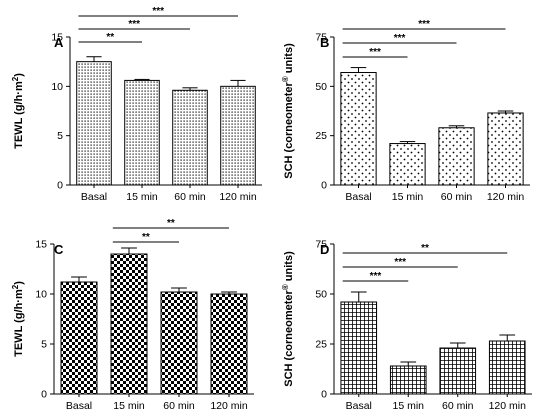  What do you see at coordinates (324, 42) in the screenshot?
I see `panel-letter: B` at bounding box center [324, 42].